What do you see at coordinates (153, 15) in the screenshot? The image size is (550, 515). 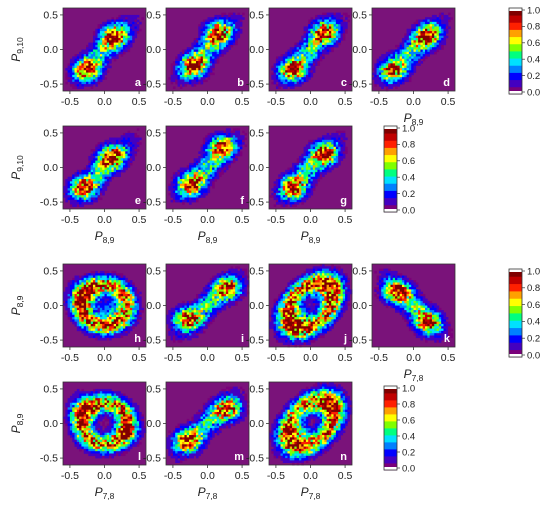 I see `y-tick-label: 0.5` at bounding box center [153, 15].